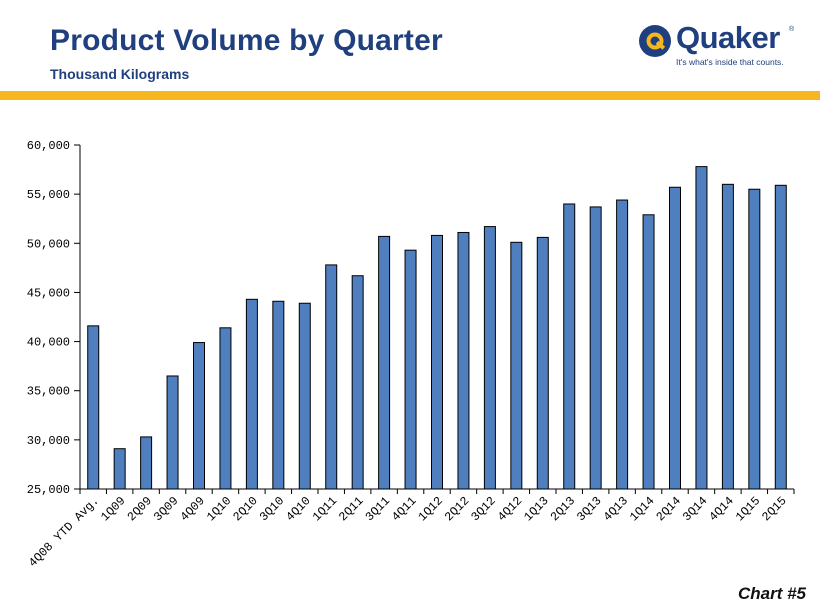  I want to click on x-tick-label: 3Q10, so click(272, 509).